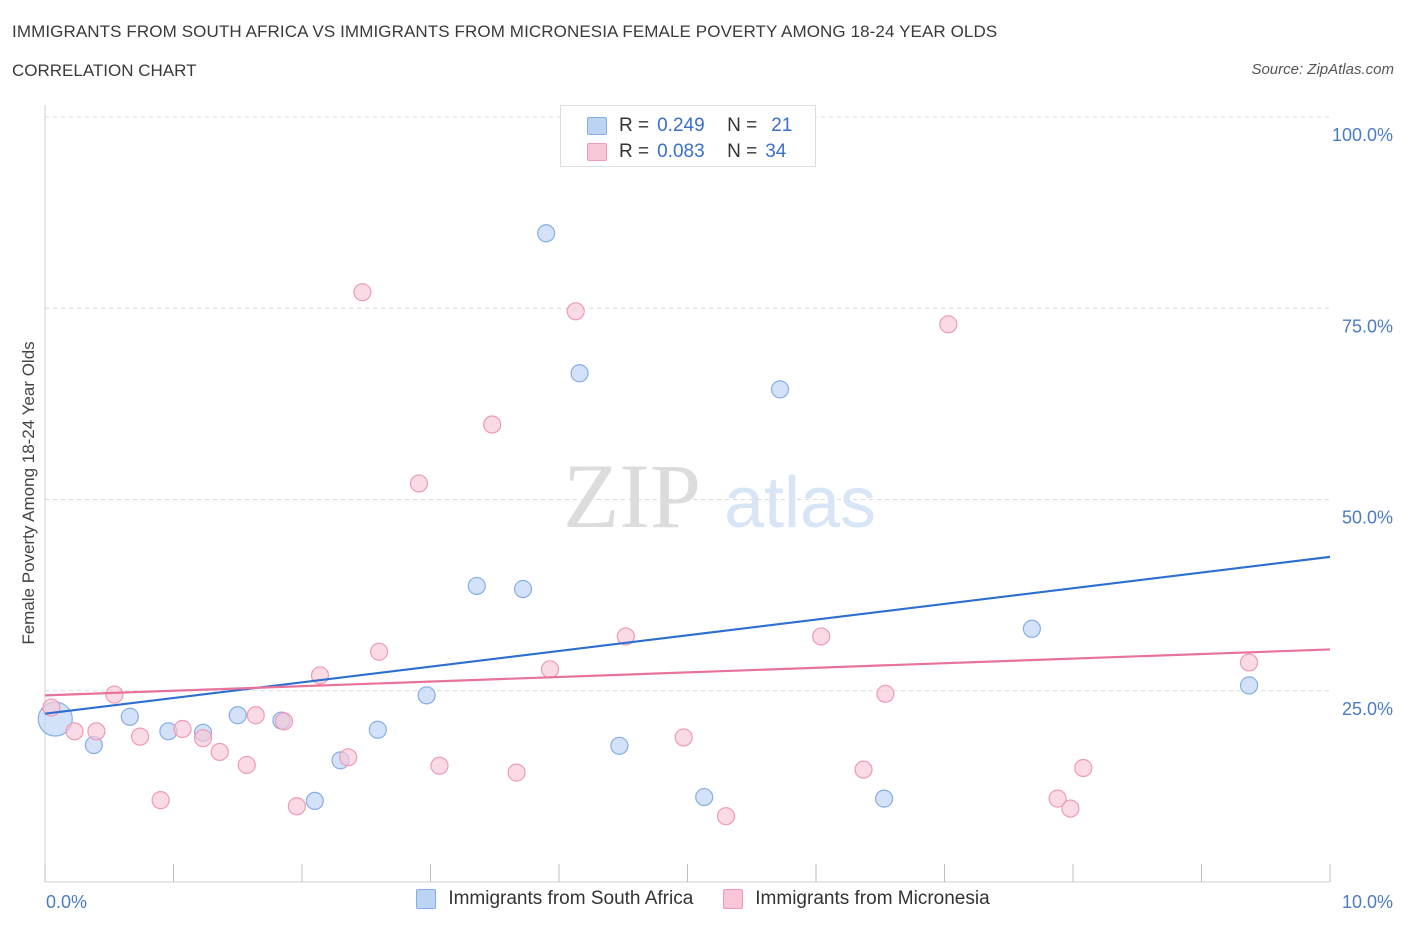  I want to click on watermark-atlas: atlas, so click(800, 503).